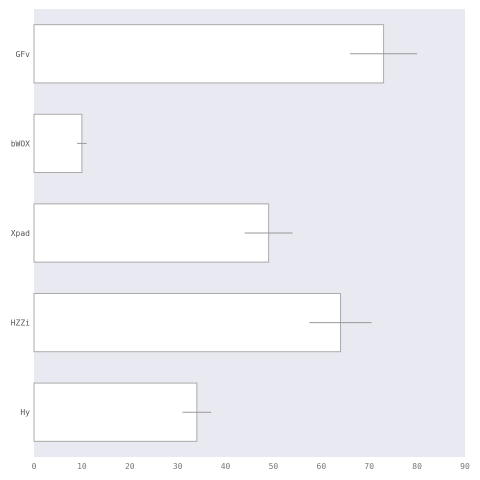  Describe the element at coordinates (178, 466) in the screenshot. I see `x-tick-label: 30` at that location.